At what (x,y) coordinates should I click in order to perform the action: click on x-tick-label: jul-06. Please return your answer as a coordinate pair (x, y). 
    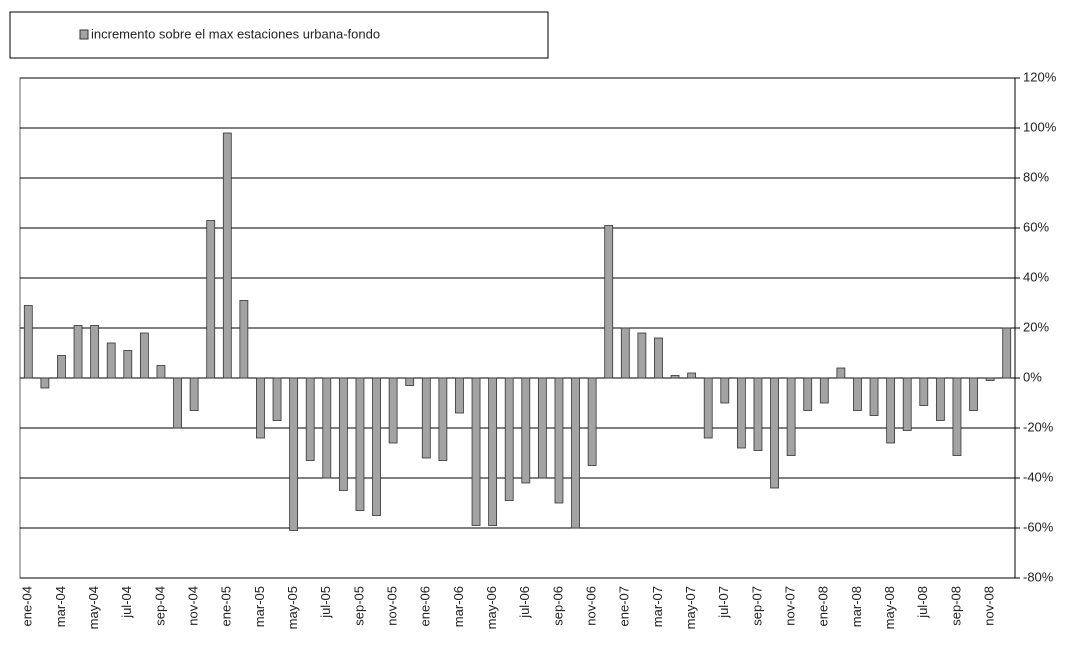
    Looking at the image, I should click on (524, 602).